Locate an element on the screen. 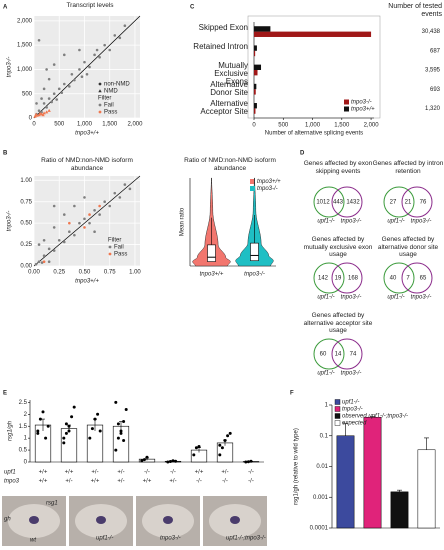 The width and height of the screenshot is (444, 550). photo-label: upf1-/-;tnpo3-/- is located at coordinates (246, 539).